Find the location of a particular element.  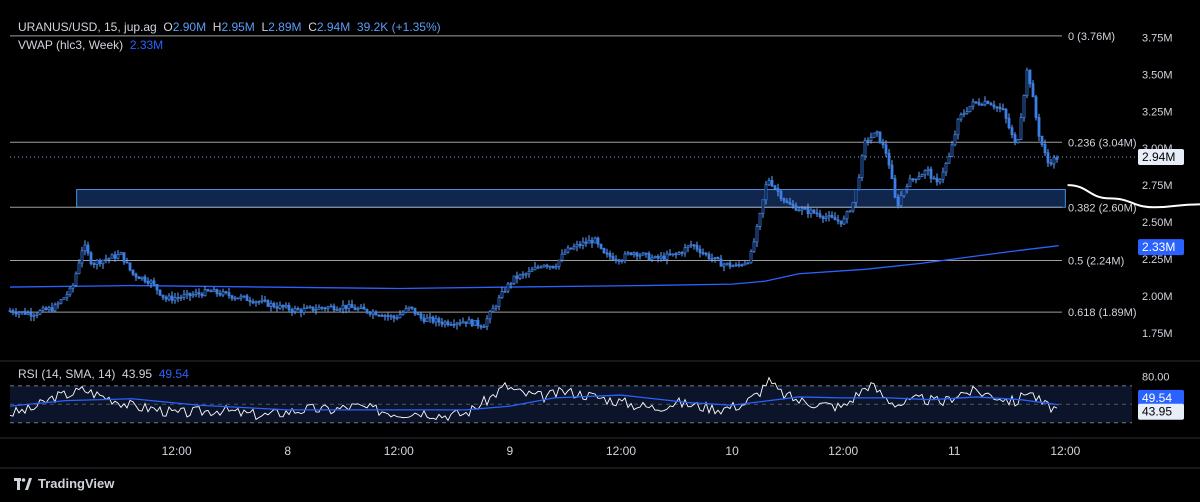

vwap-legend: VWAP (hlc3, Week) 2.33M is located at coordinates (90, 45).